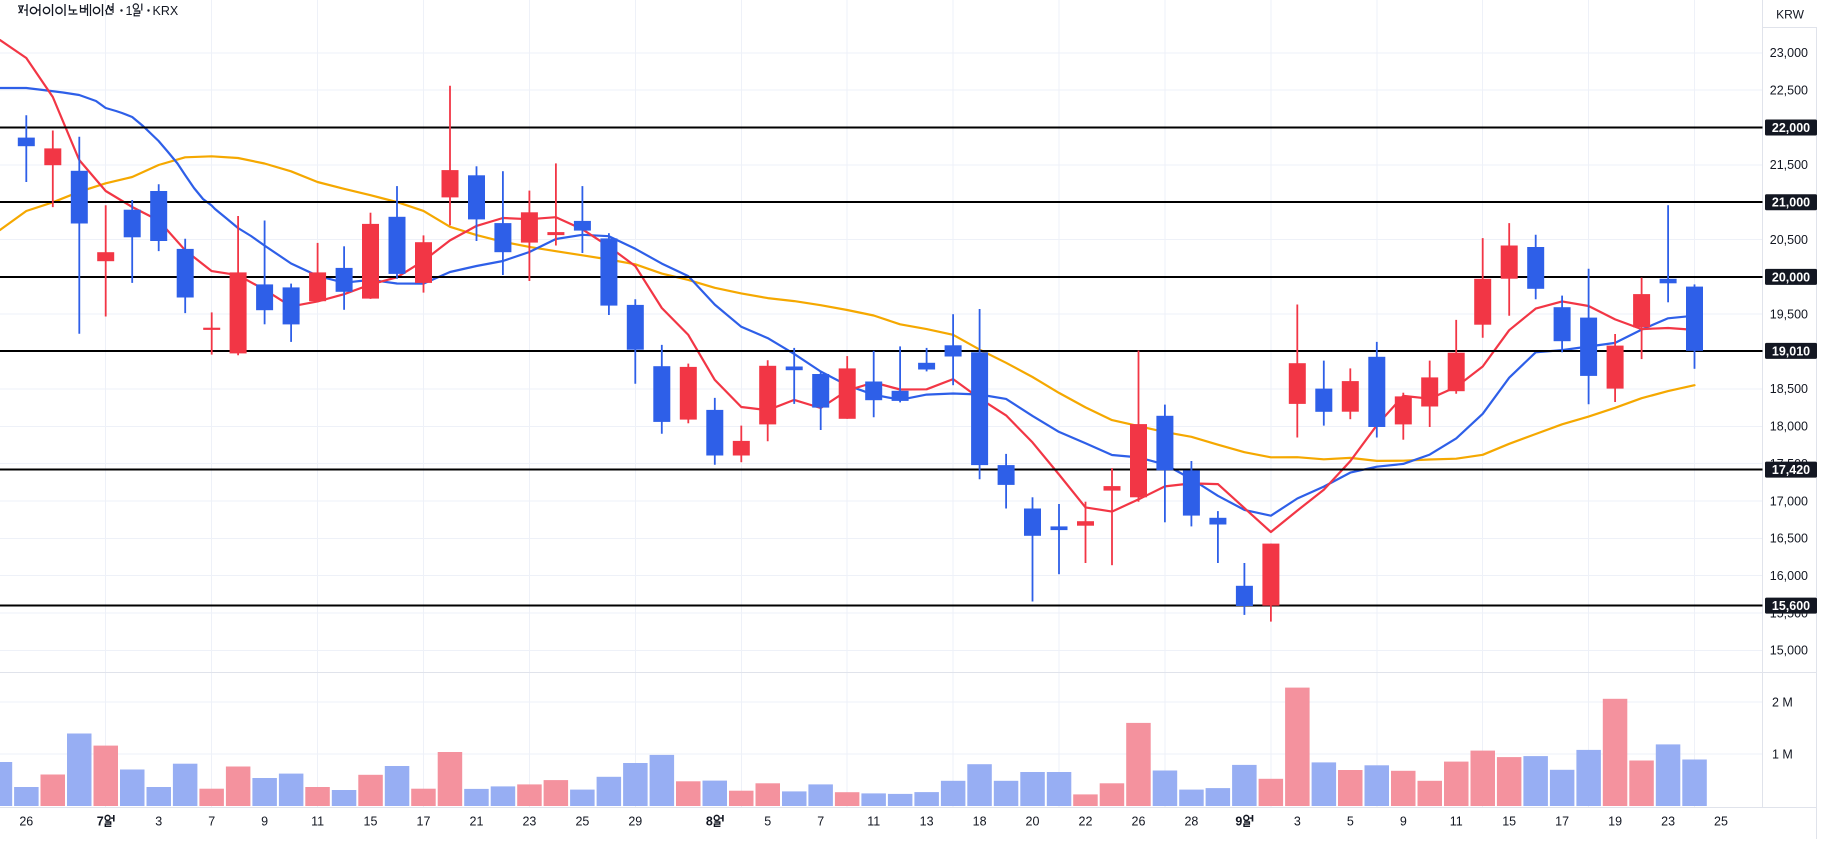 This screenshot has height=844, width=1827. I want to click on svg-text: KRX, so click(166, 11).